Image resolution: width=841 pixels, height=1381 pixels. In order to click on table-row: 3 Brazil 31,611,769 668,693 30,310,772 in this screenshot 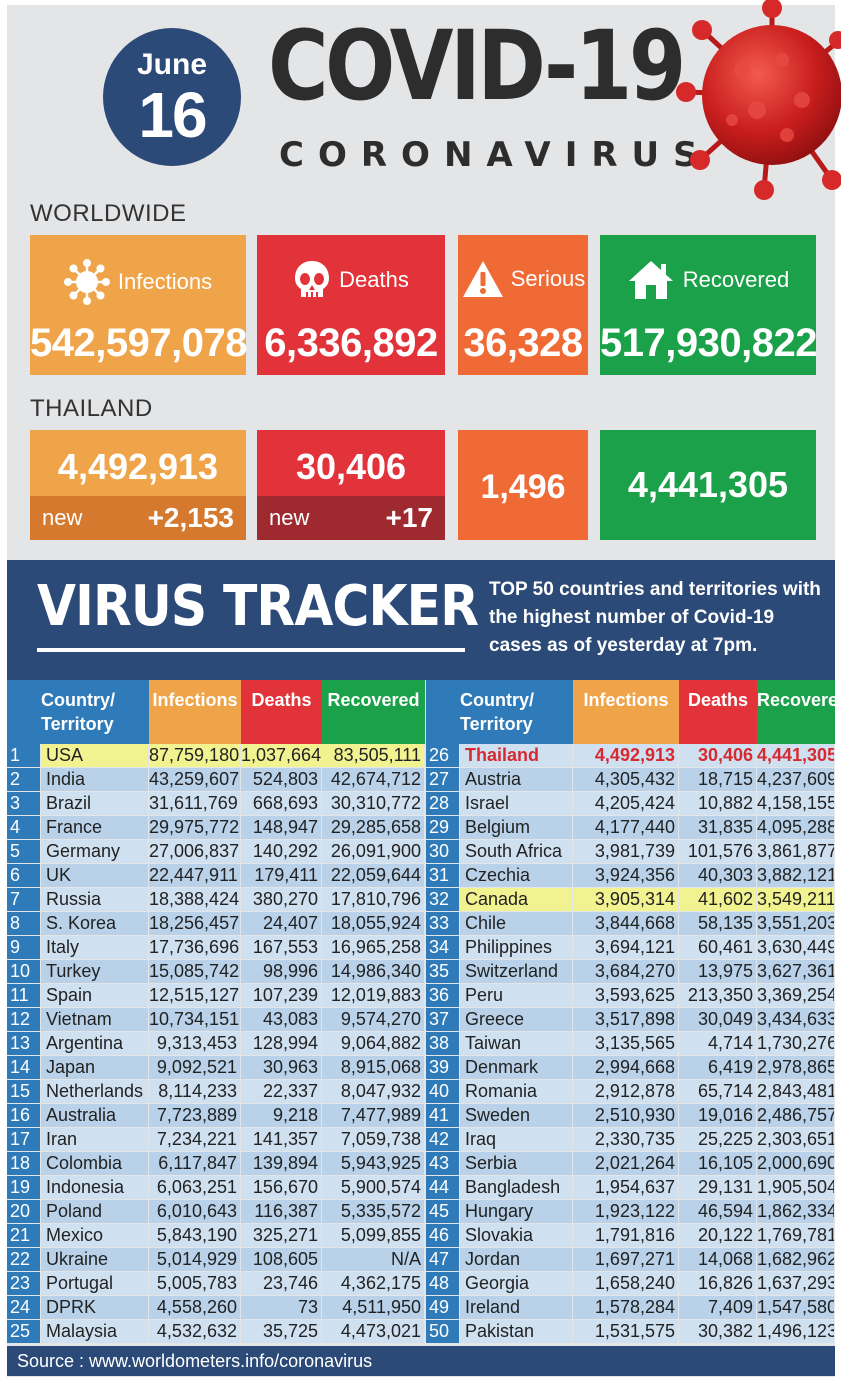, I will do `click(216, 804)`.